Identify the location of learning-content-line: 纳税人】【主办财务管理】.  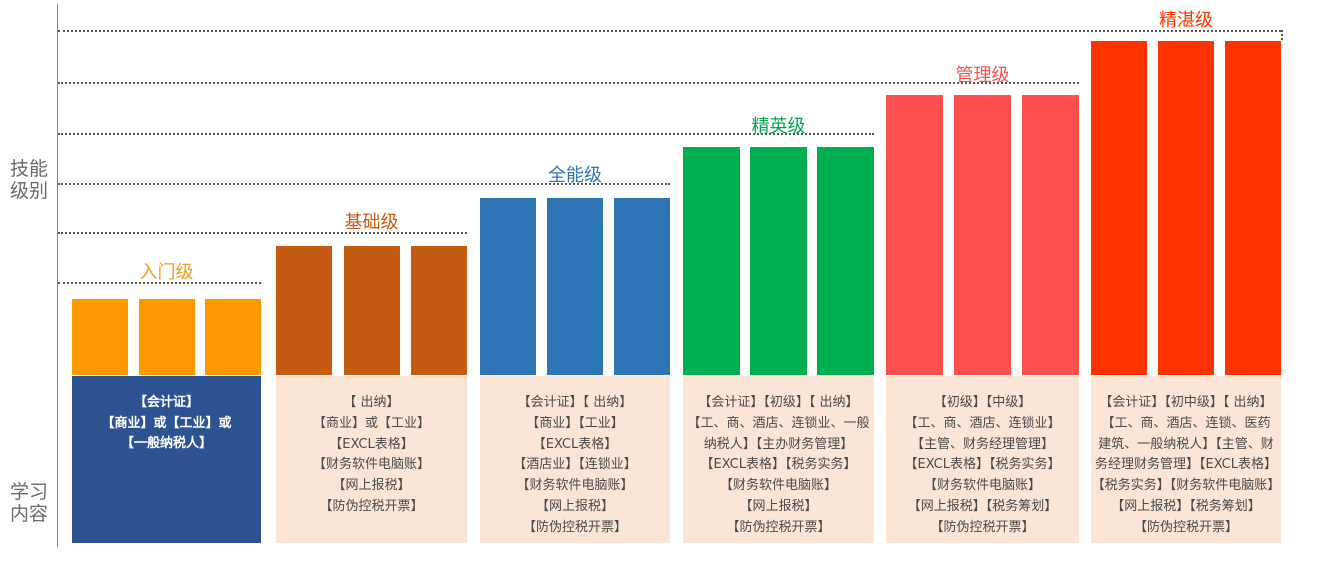
(778, 444).